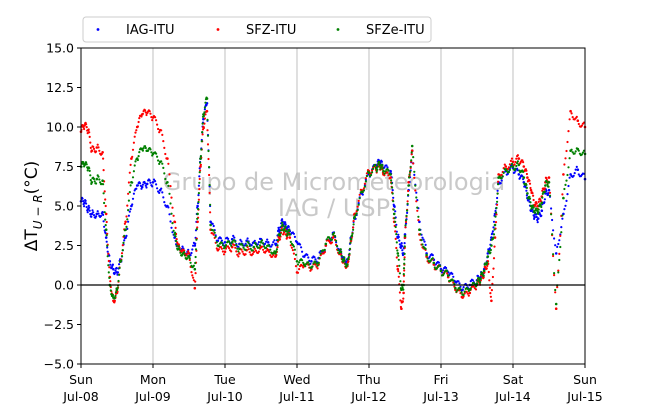 The width and height of the screenshot is (650, 409). Describe the element at coordinates (440, 396) in the screenshot. I see `x-tick-label-date: Jul-13` at that location.